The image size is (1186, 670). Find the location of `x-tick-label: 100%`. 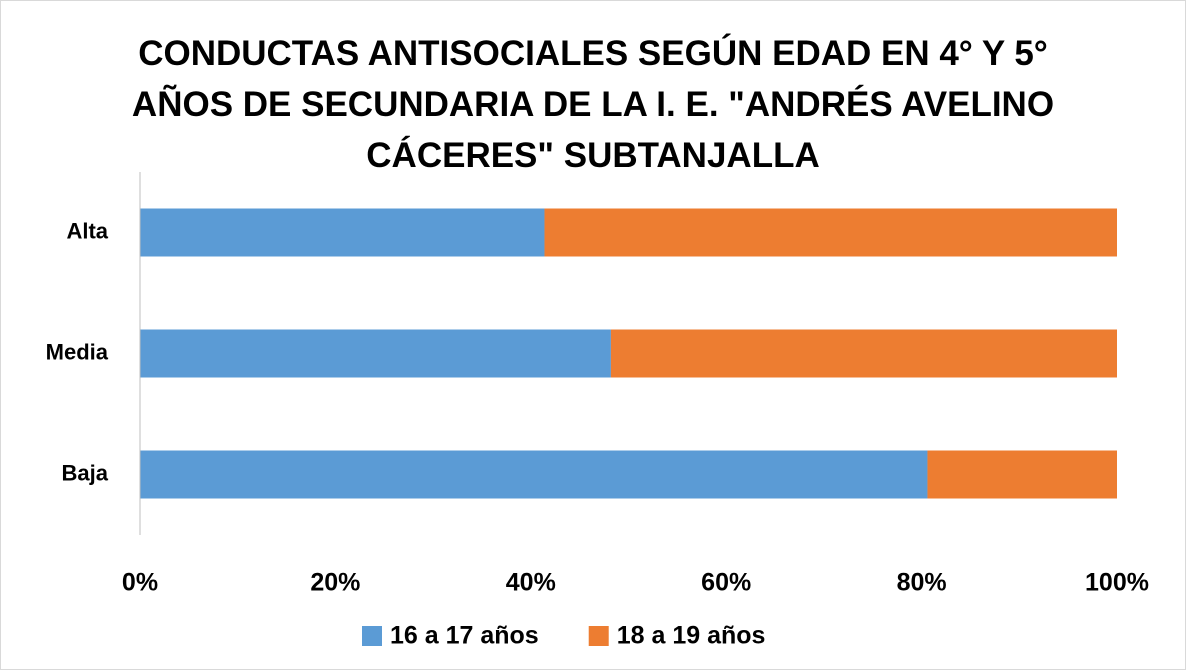

x-tick-label: 100% is located at coordinates (1117, 583).